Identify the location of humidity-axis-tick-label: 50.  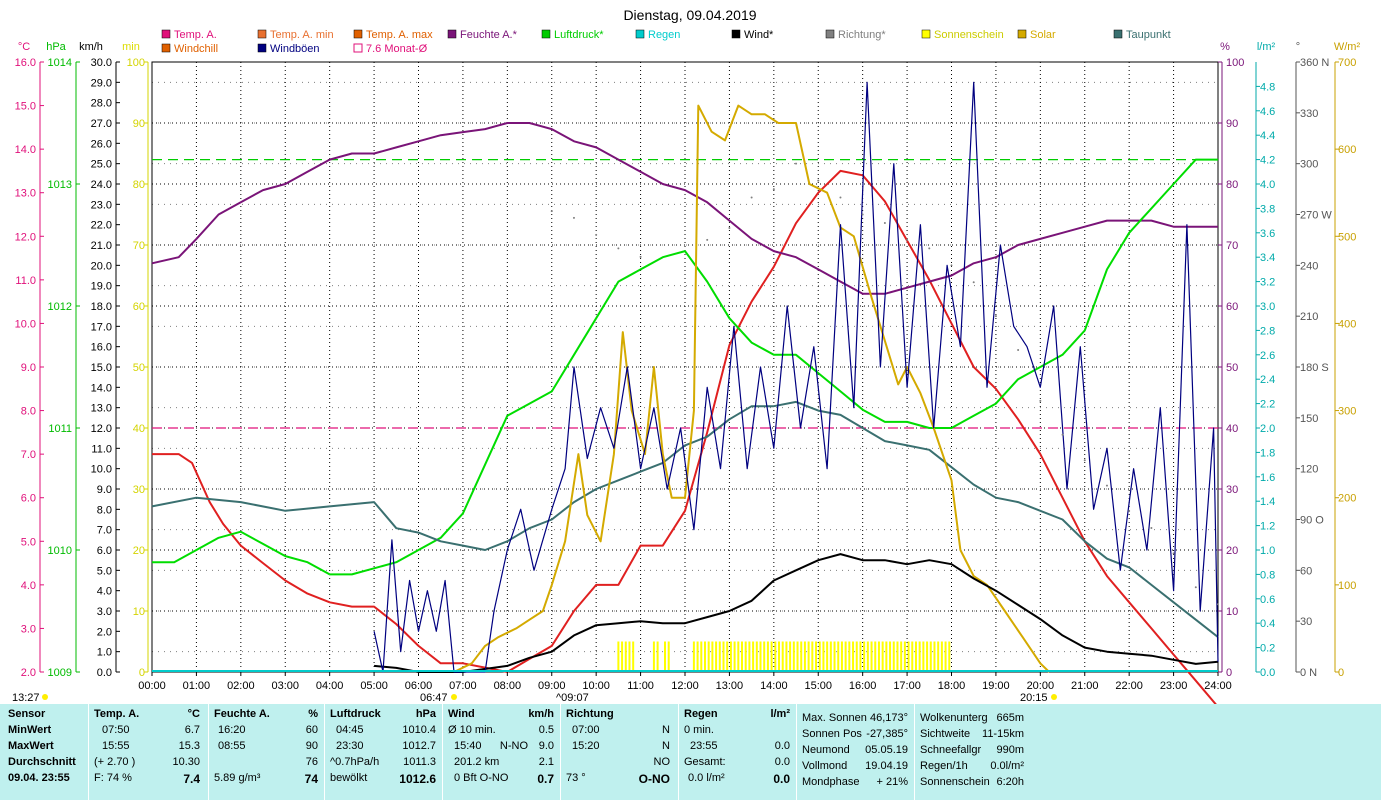
(1232, 368).